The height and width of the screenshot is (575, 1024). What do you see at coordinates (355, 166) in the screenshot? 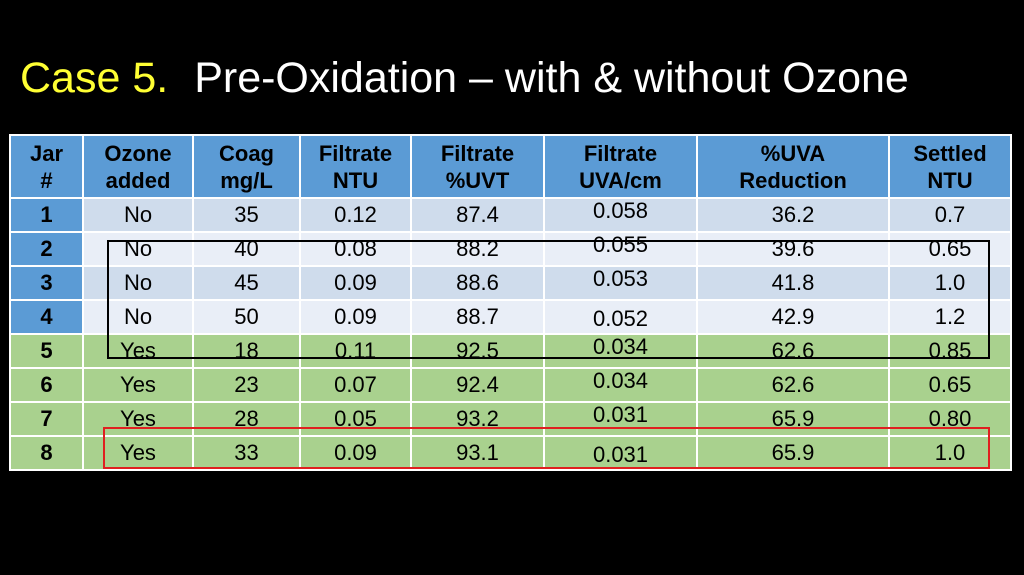
I see `header-filtrate-ntu: Filtrate NTU` at bounding box center [355, 166].